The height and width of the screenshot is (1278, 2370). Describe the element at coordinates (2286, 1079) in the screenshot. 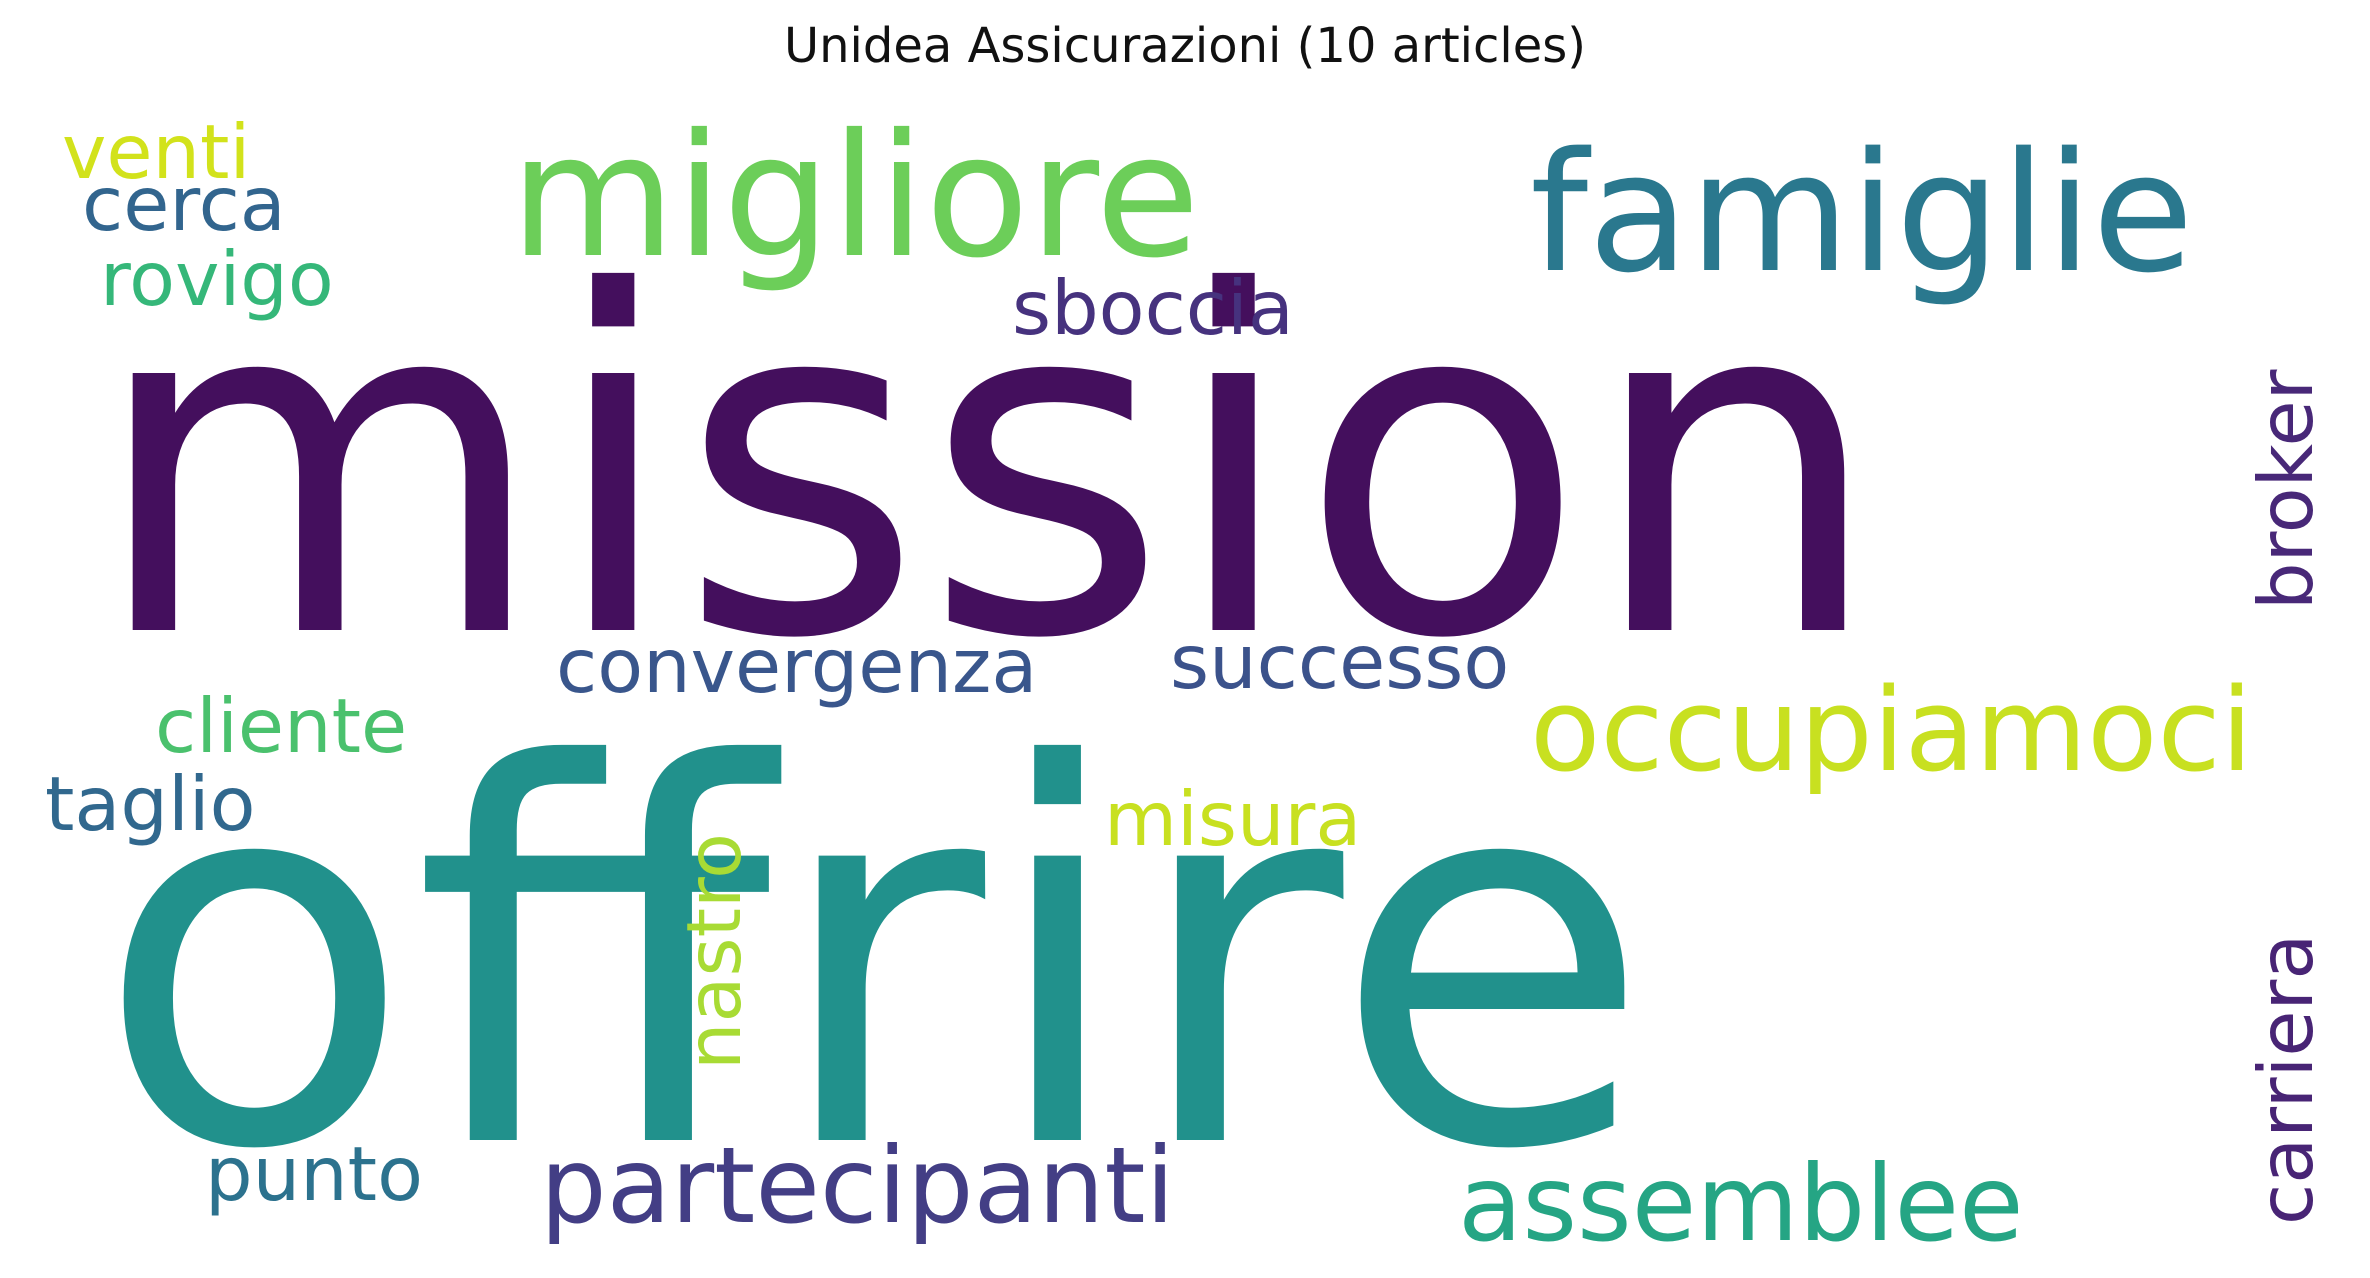

I see `word-carriera: carriera` at that location.